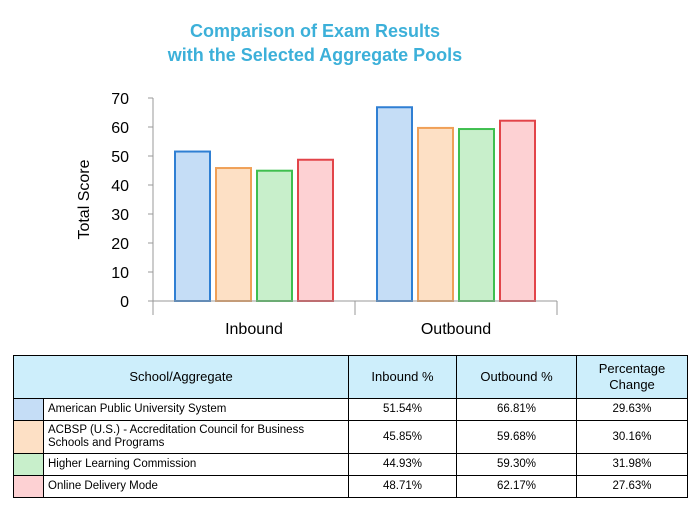 This screenshot has width=700, height=511. I want to click on y-tick-label: 40, so click(120, 186).